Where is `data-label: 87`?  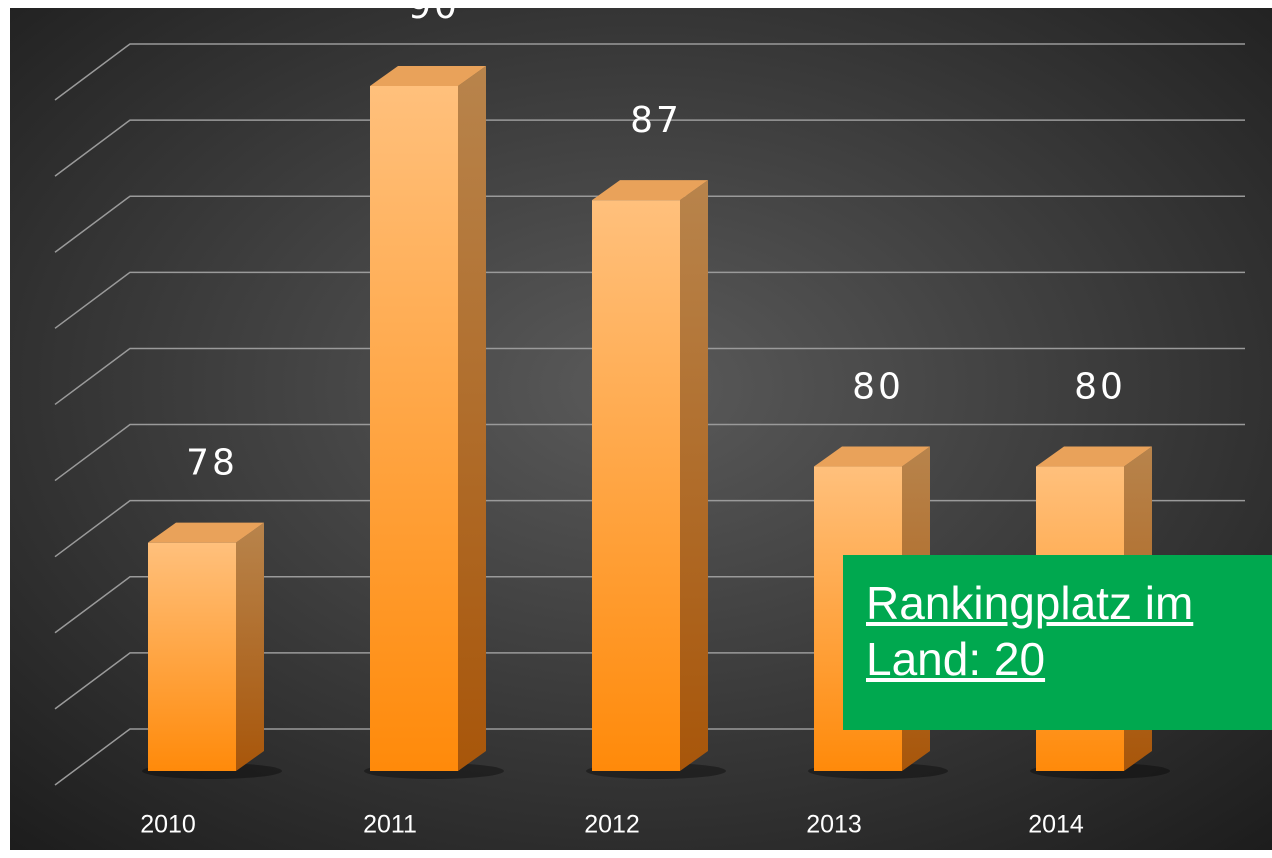
data-label: 87 is located at coordinates (656, 120).